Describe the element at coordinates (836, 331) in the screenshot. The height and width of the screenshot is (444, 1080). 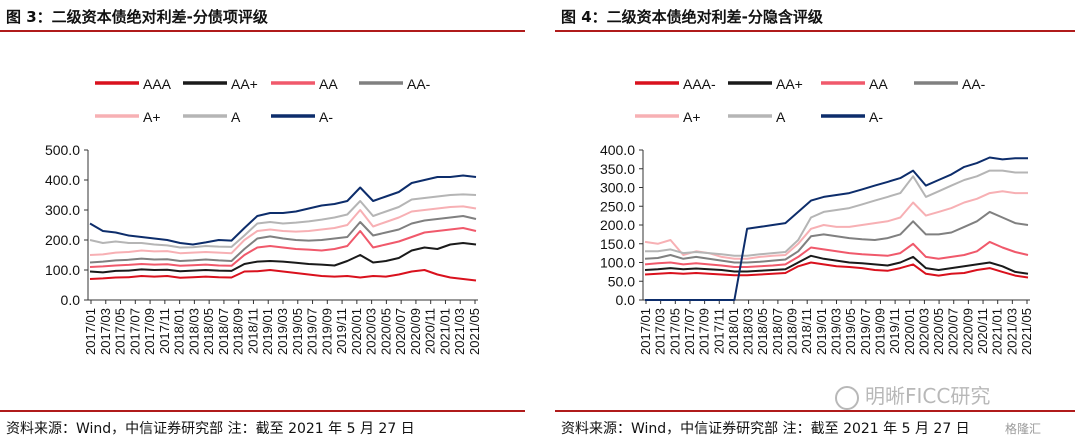
I see `x-tick-label-1-13: 2019/03` at that location.